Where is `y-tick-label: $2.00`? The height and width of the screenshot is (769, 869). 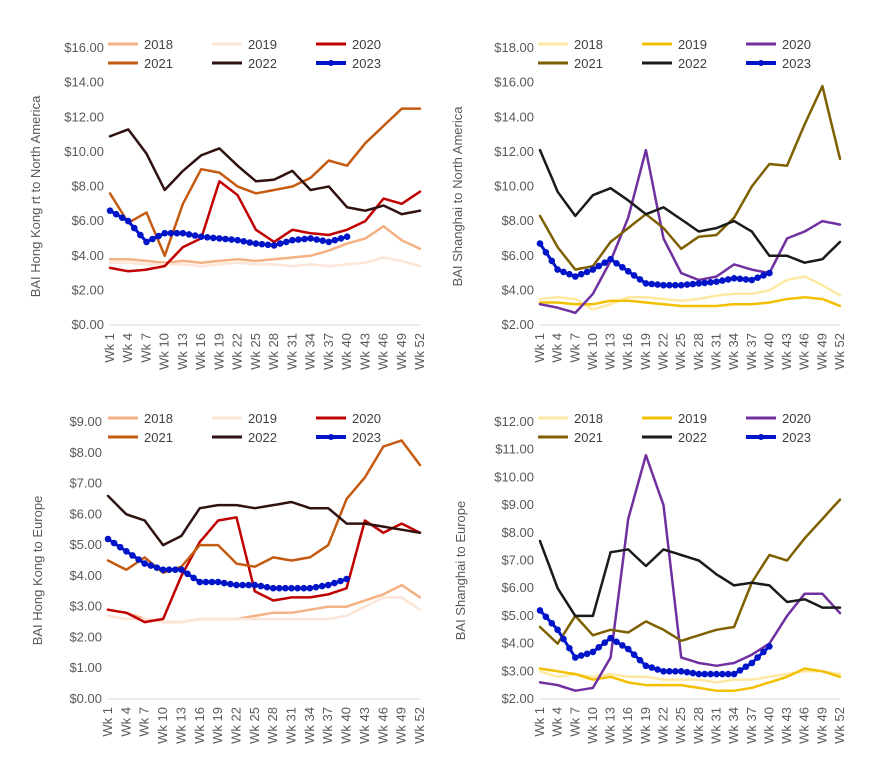
y-tick-label: $2.00 is located at coordinates (85, 636).